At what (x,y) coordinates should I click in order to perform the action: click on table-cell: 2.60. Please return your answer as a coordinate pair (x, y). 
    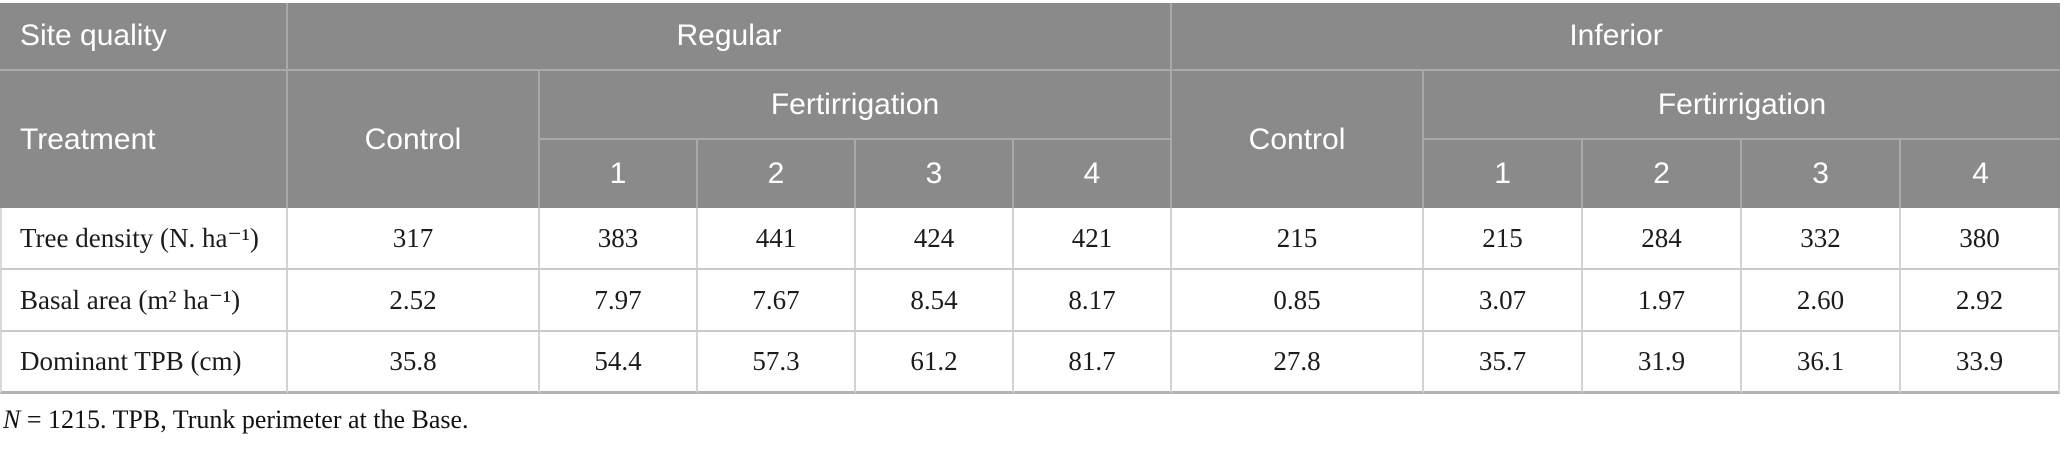
    Looking at the image, I should click on (1822, 301).